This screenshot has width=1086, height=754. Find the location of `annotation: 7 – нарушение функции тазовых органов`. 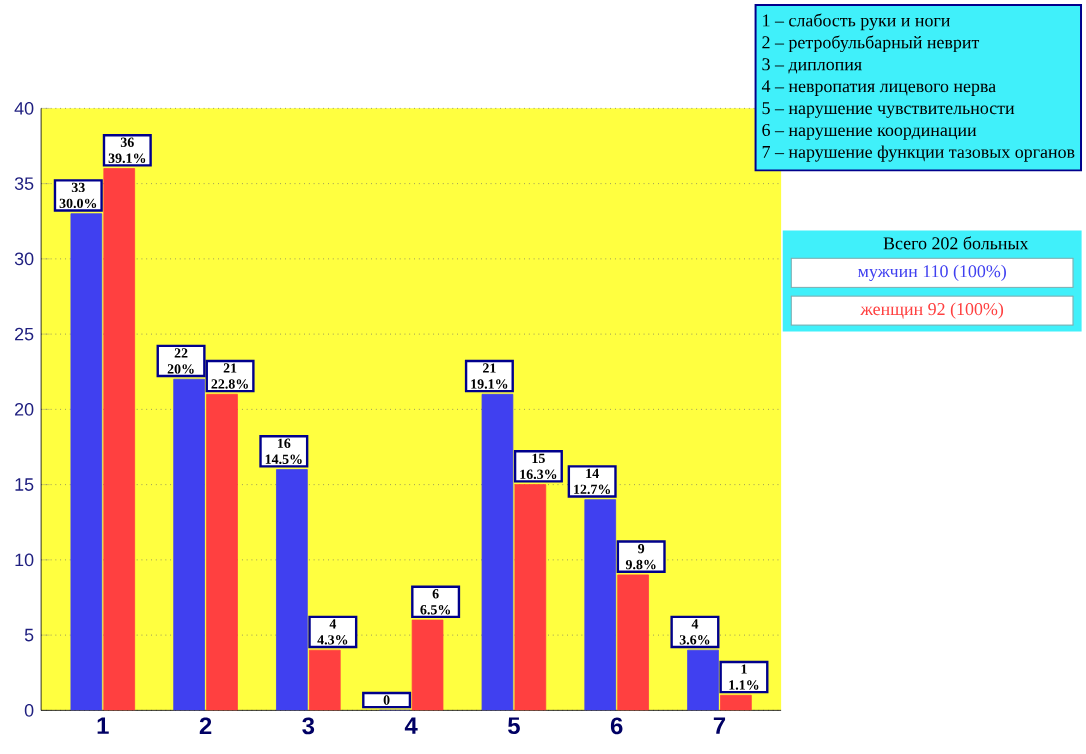

annotation: 7 – нарушение функции тазовых органов is located at coordinates (918, 153).